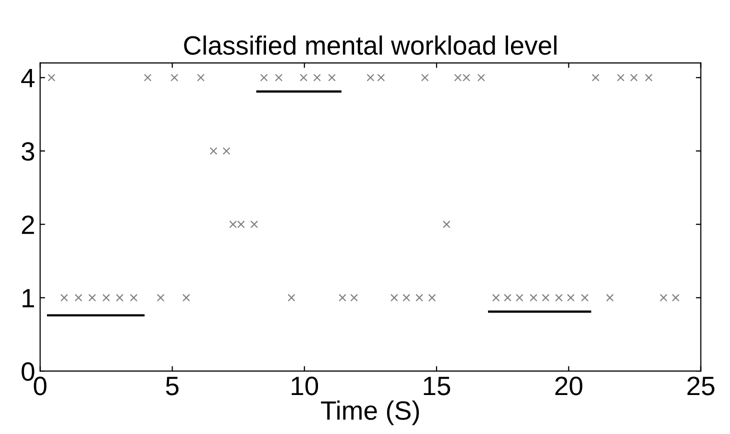 This screenshot has width=730, height=434. What do you see at coordinates (437, 386) in the screenshot?
I see `x-tick-label: 15` at bounding box center [437, 386].